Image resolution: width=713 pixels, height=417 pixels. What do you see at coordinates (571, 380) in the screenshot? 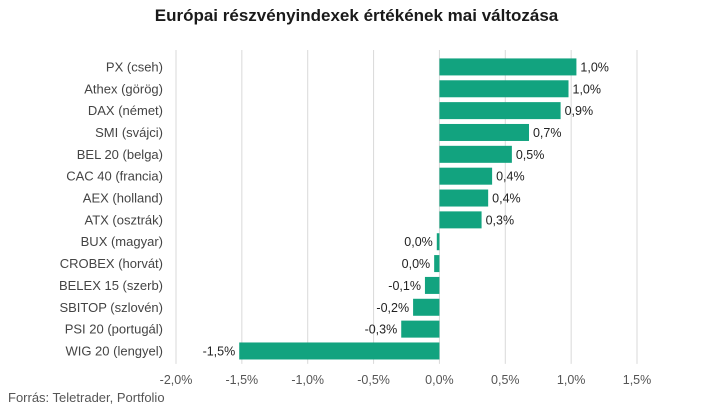
I see `x-tick-label-6: 1,0%` at bounding box center [571, 380].